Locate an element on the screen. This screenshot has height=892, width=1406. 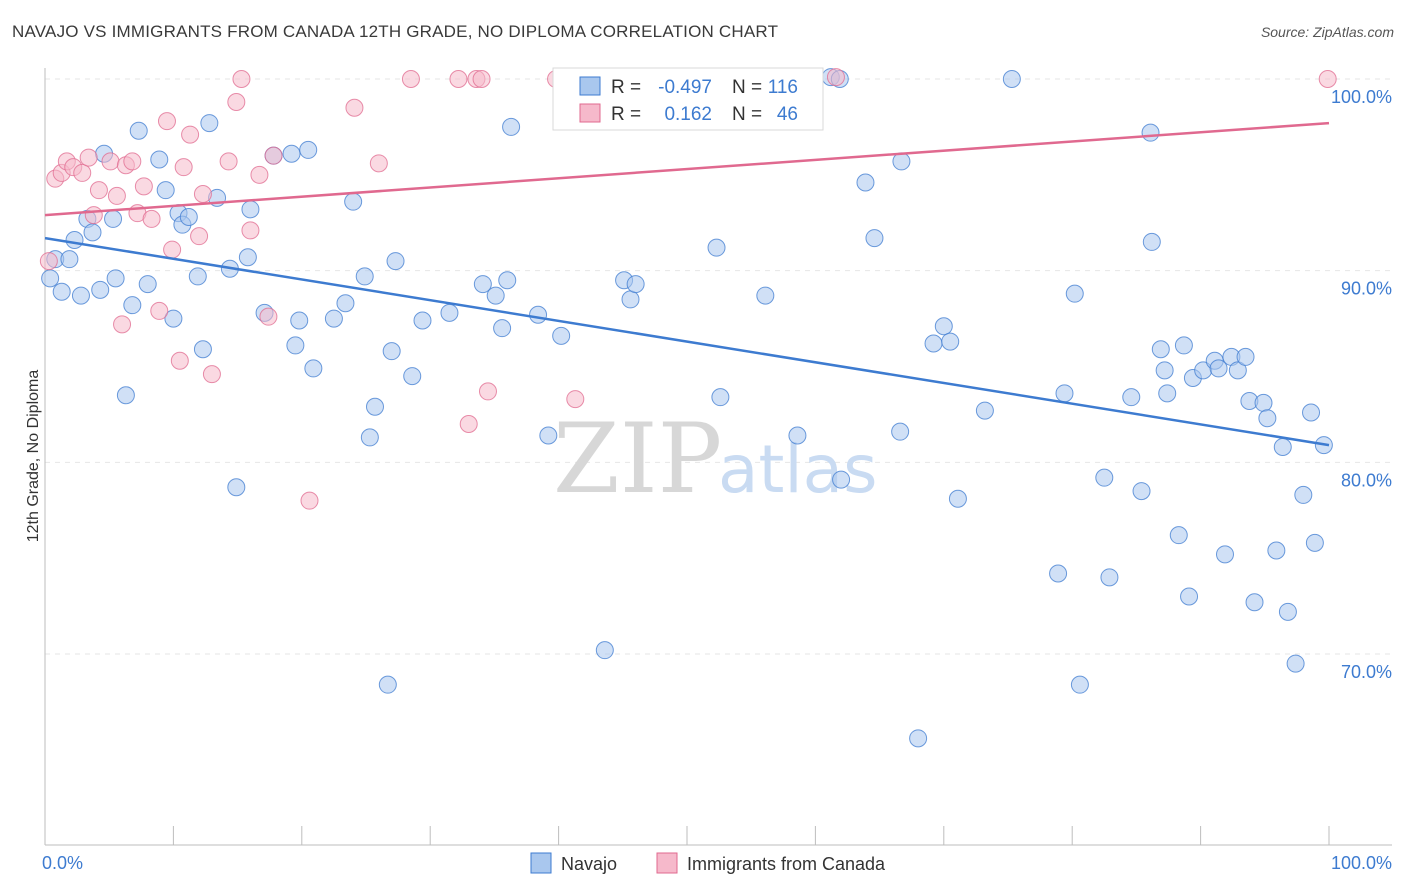
x-axis-ticks is located at coordinates (751, 835).